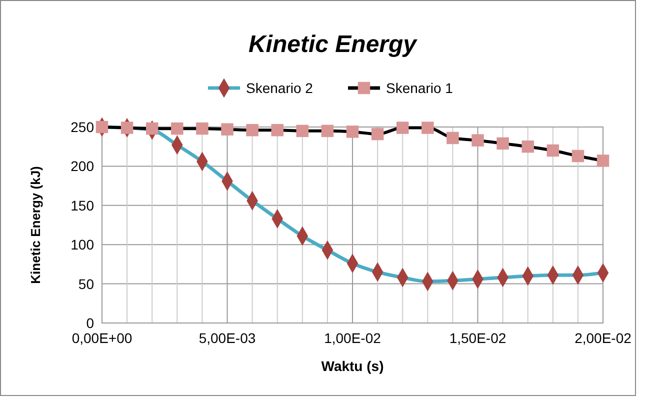 Image resolution: width=647 pixels, height=401 pixels. I want to click on legend-label: Skenario 2, so click(280, 88).